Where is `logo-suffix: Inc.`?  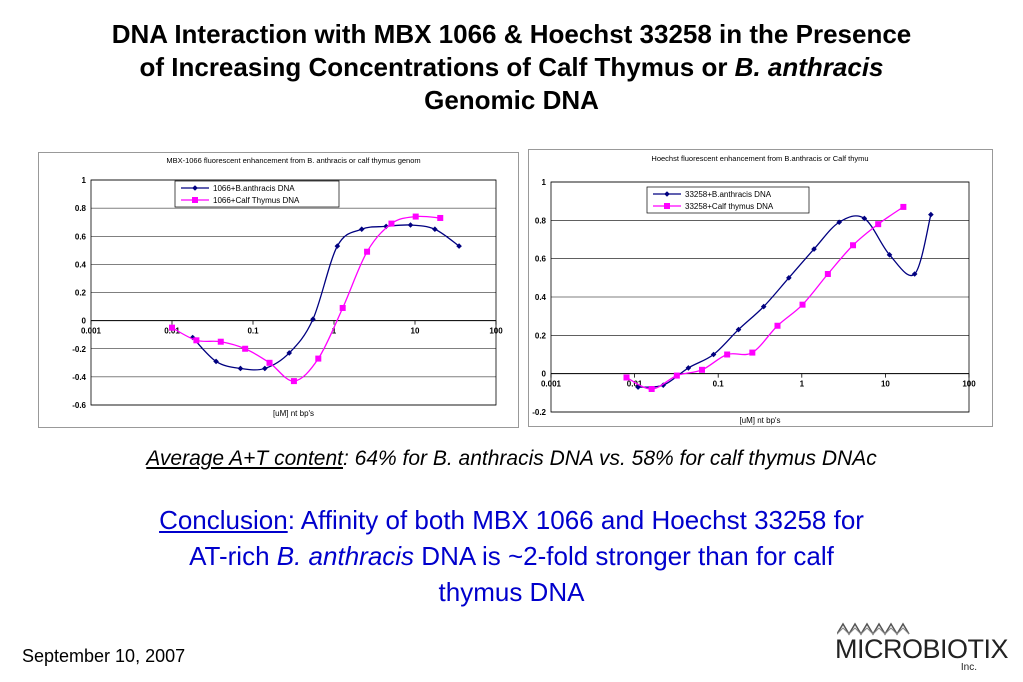 logo-suffix: Inc. is located at coordinates (968, 667).